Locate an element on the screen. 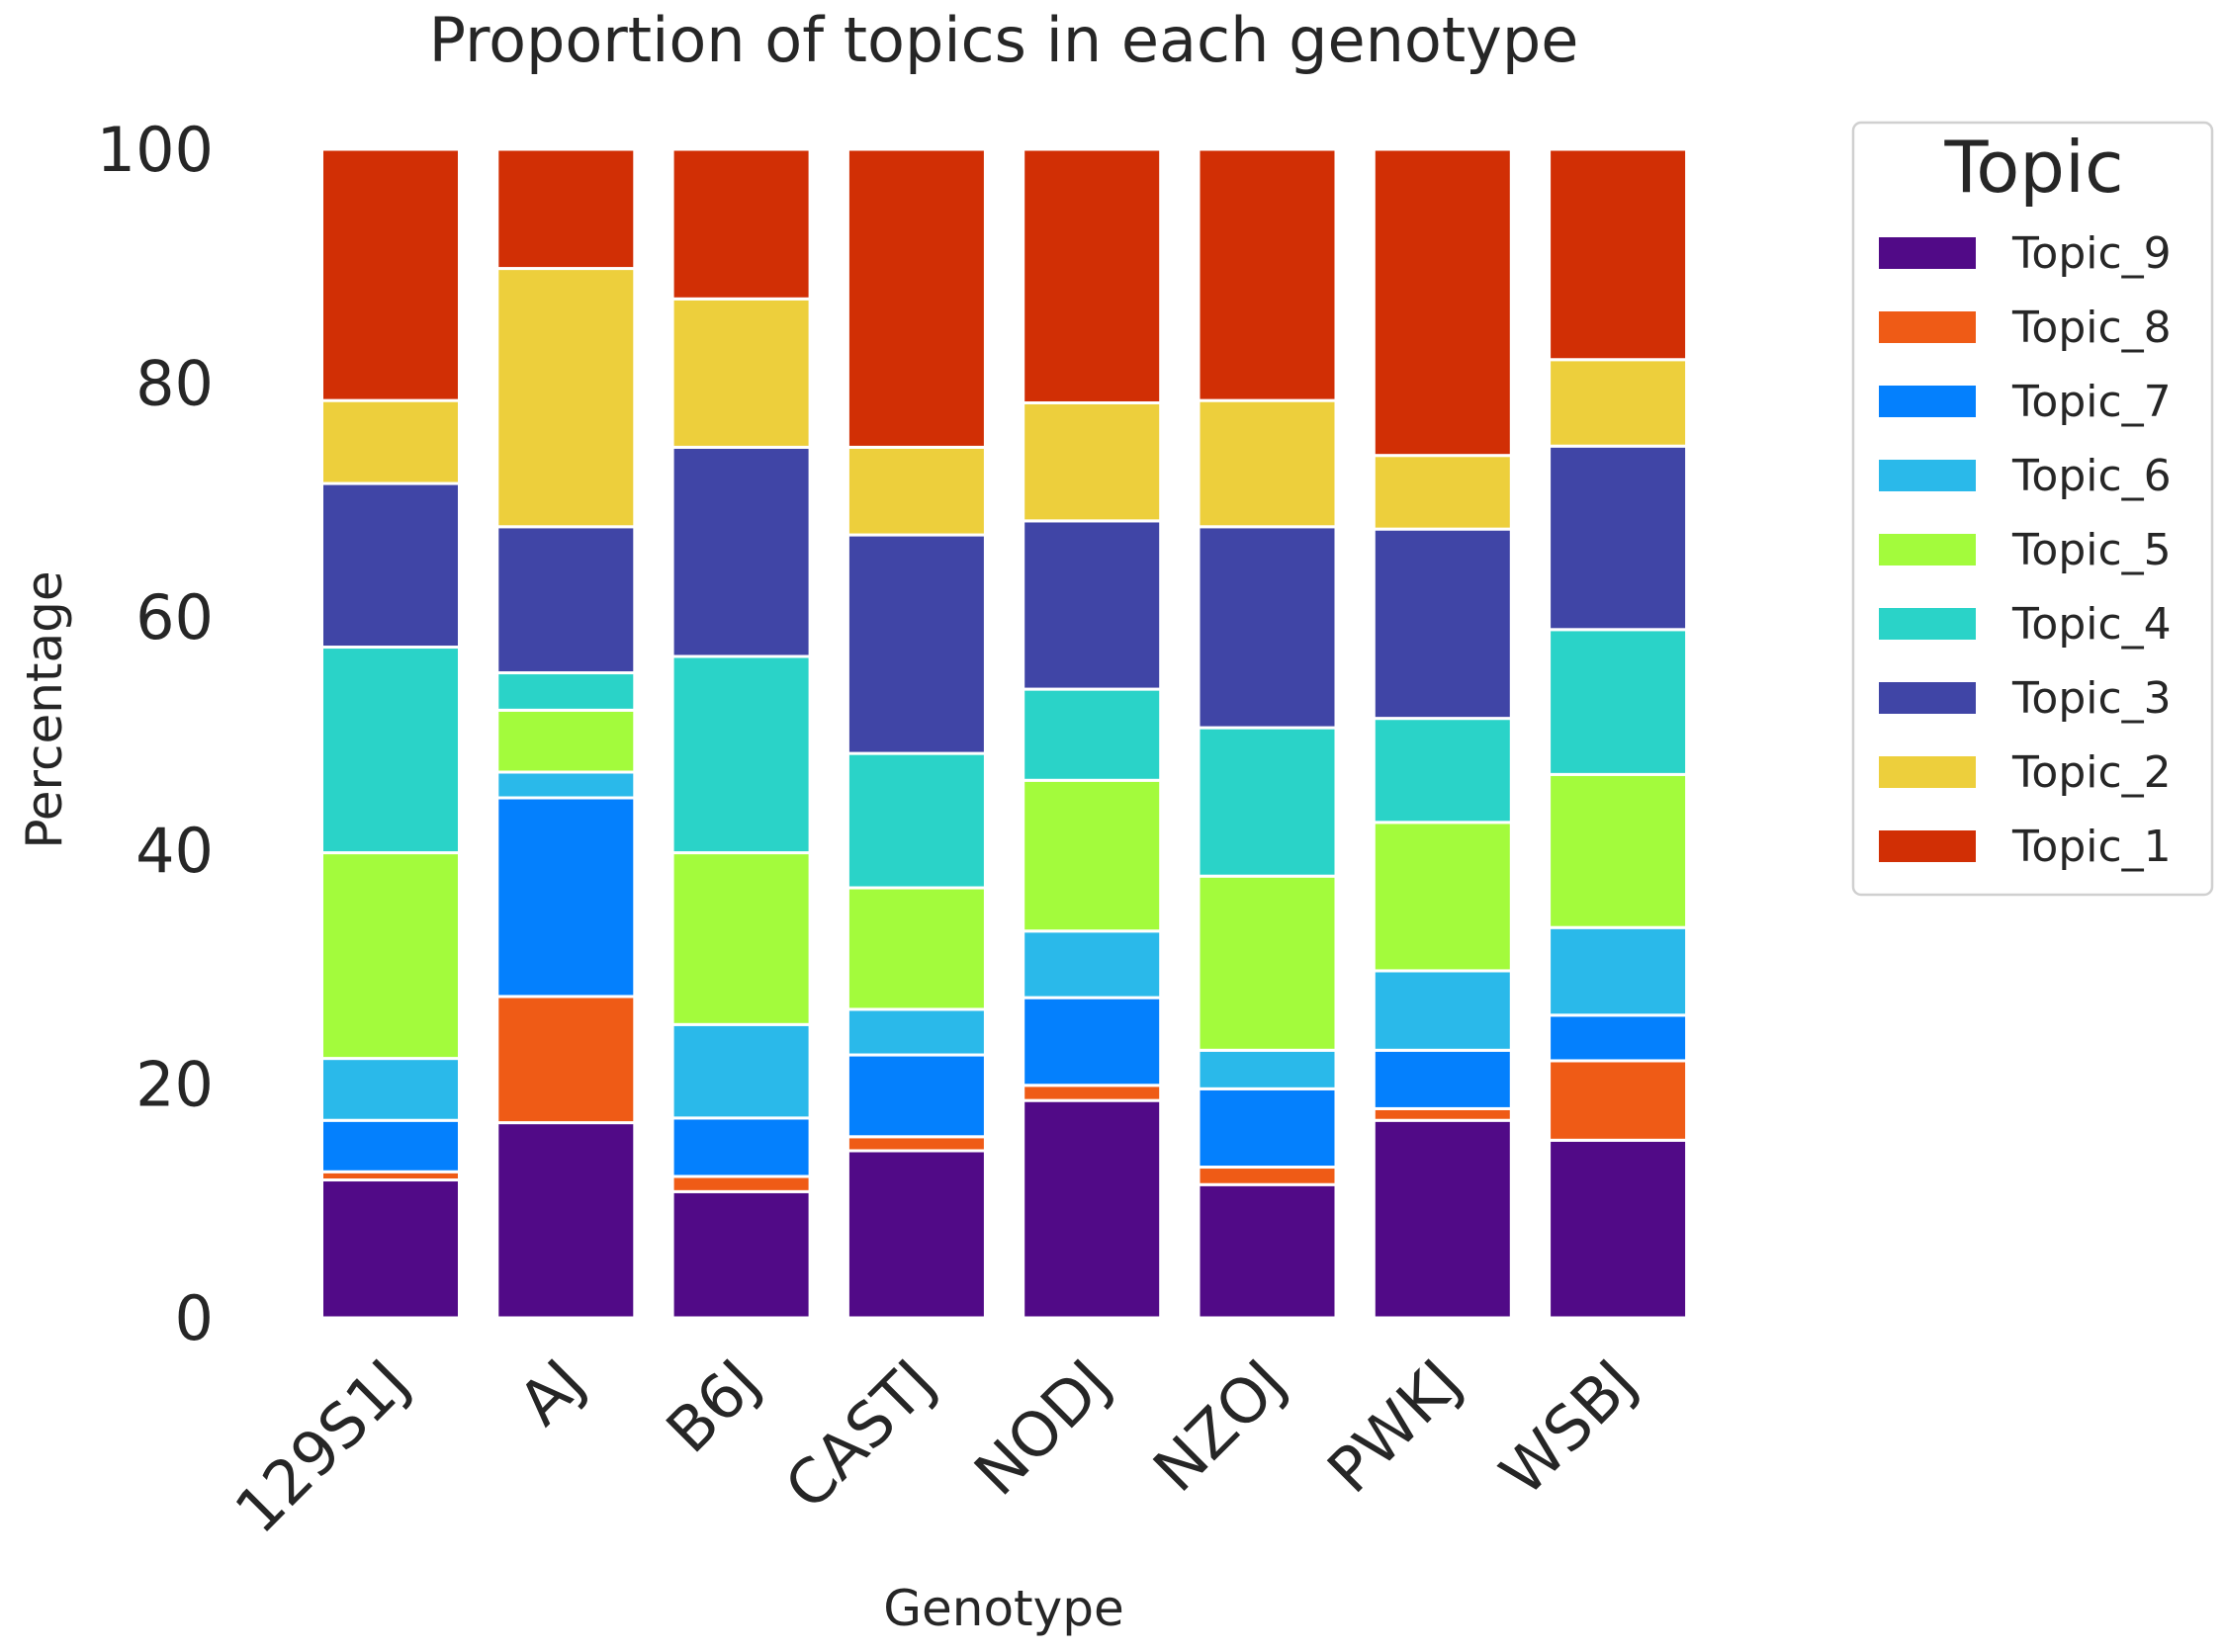 The height and width of the screenshot is (1652, 2224). legend-label: Topic_3 is located at coordinates (2091, 699).